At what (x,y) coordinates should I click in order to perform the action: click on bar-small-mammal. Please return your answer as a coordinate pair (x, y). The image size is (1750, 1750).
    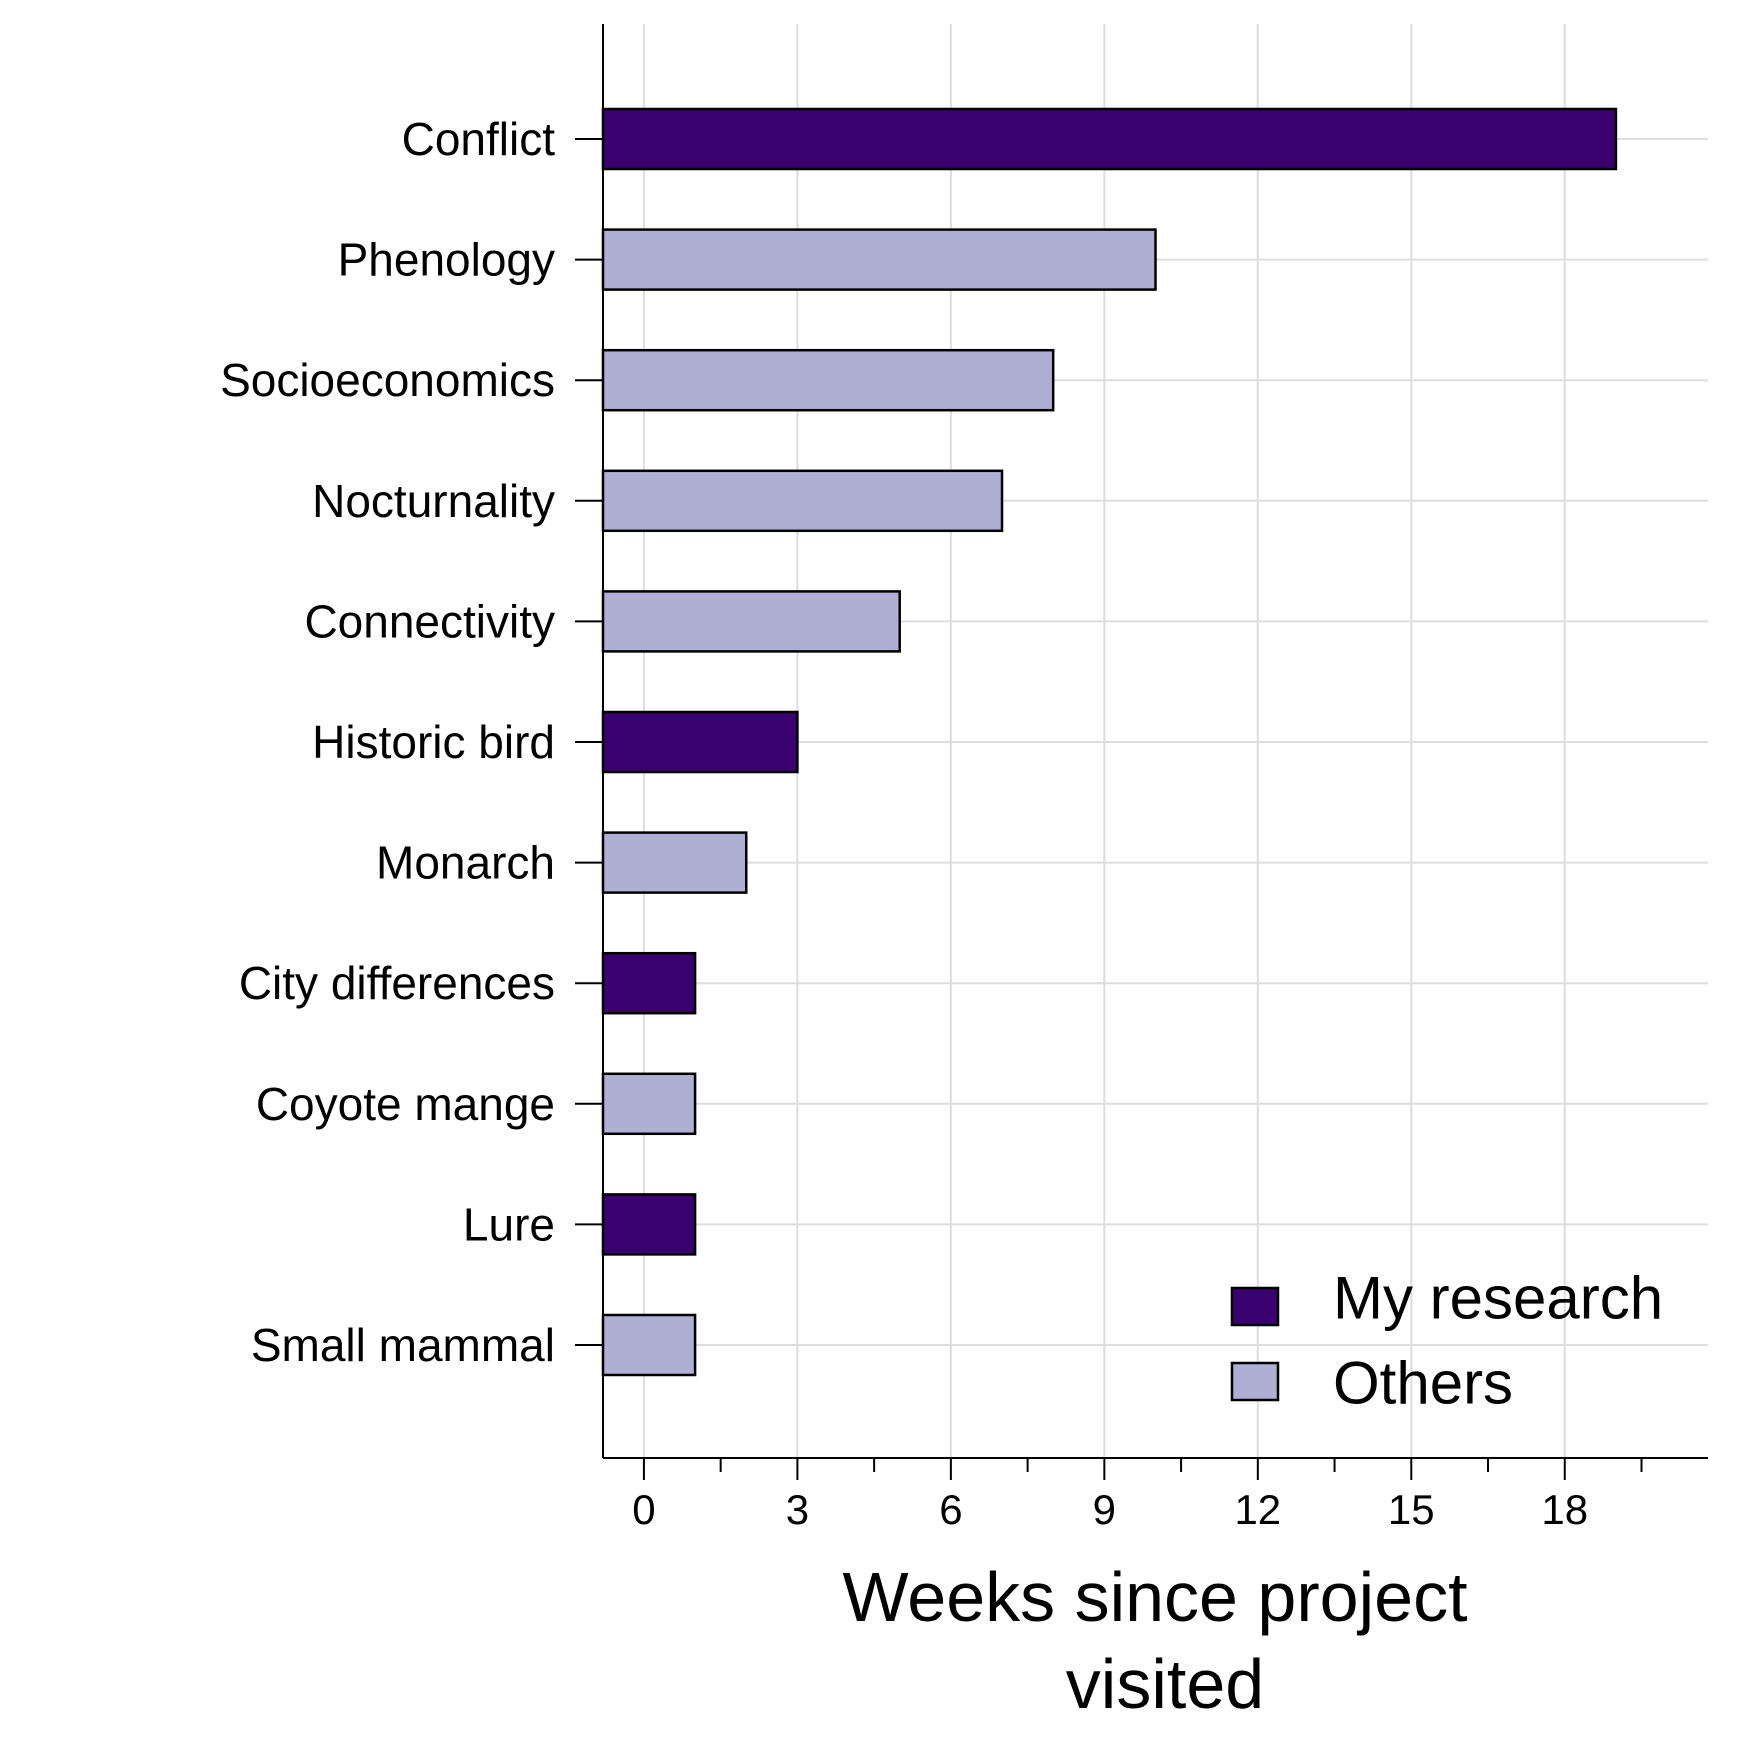
    Looking at the image, I should click on (649, 1345).